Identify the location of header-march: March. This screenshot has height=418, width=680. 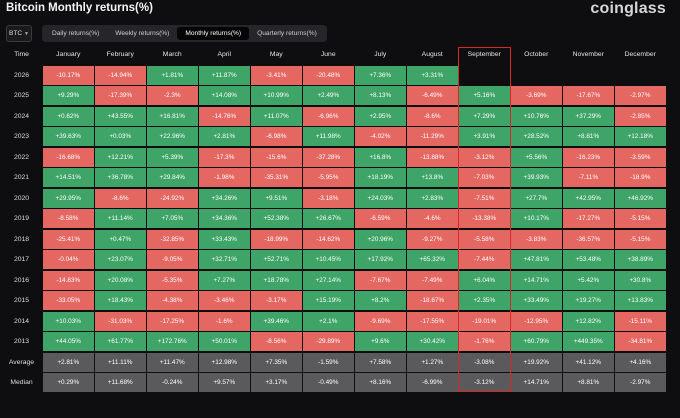
(172, 54).